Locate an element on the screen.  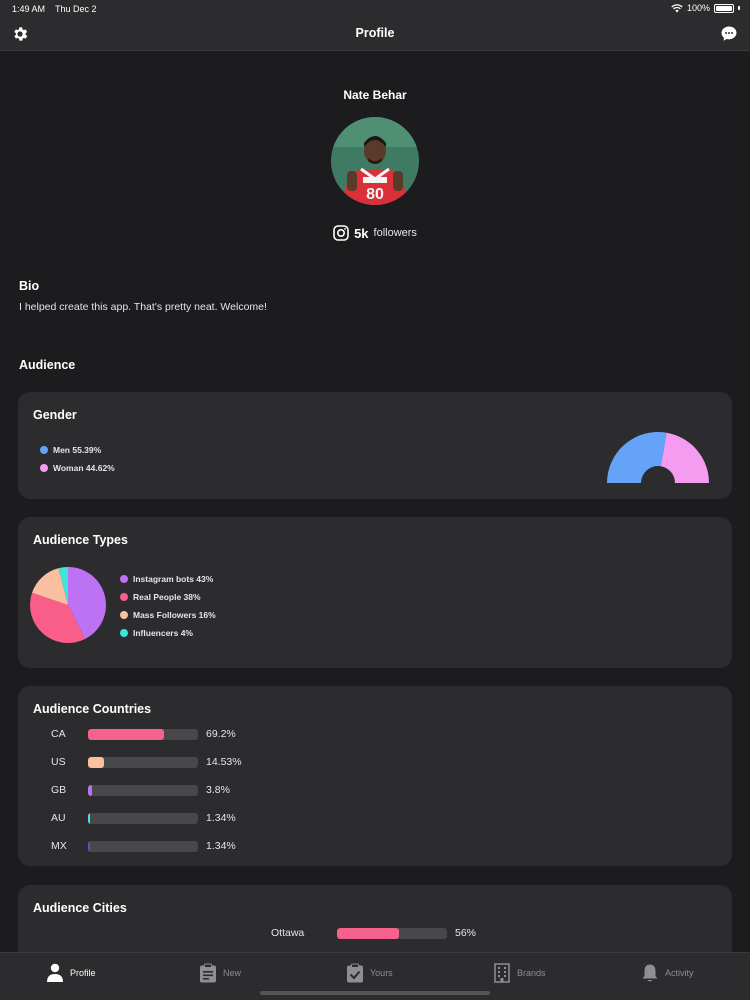
status-time: 1:49 AM is located at coordinates (29, 9).